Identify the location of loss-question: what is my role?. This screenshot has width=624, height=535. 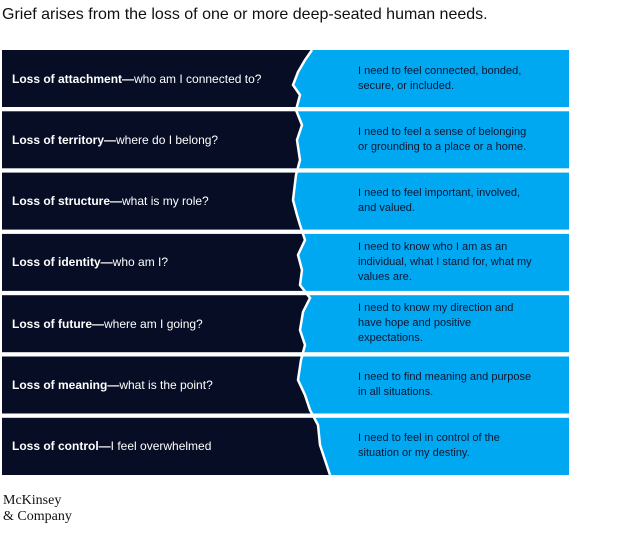
(165, 201).